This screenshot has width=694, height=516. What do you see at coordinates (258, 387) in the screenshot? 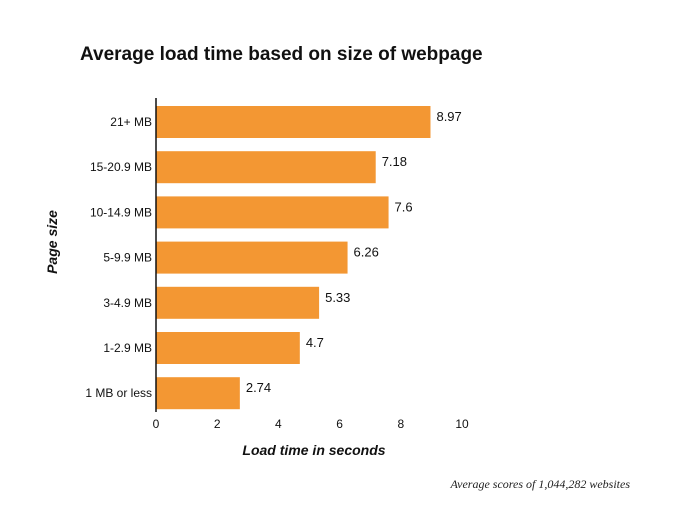
I see `value-label: 2.74` at bounding box center [258, 387].